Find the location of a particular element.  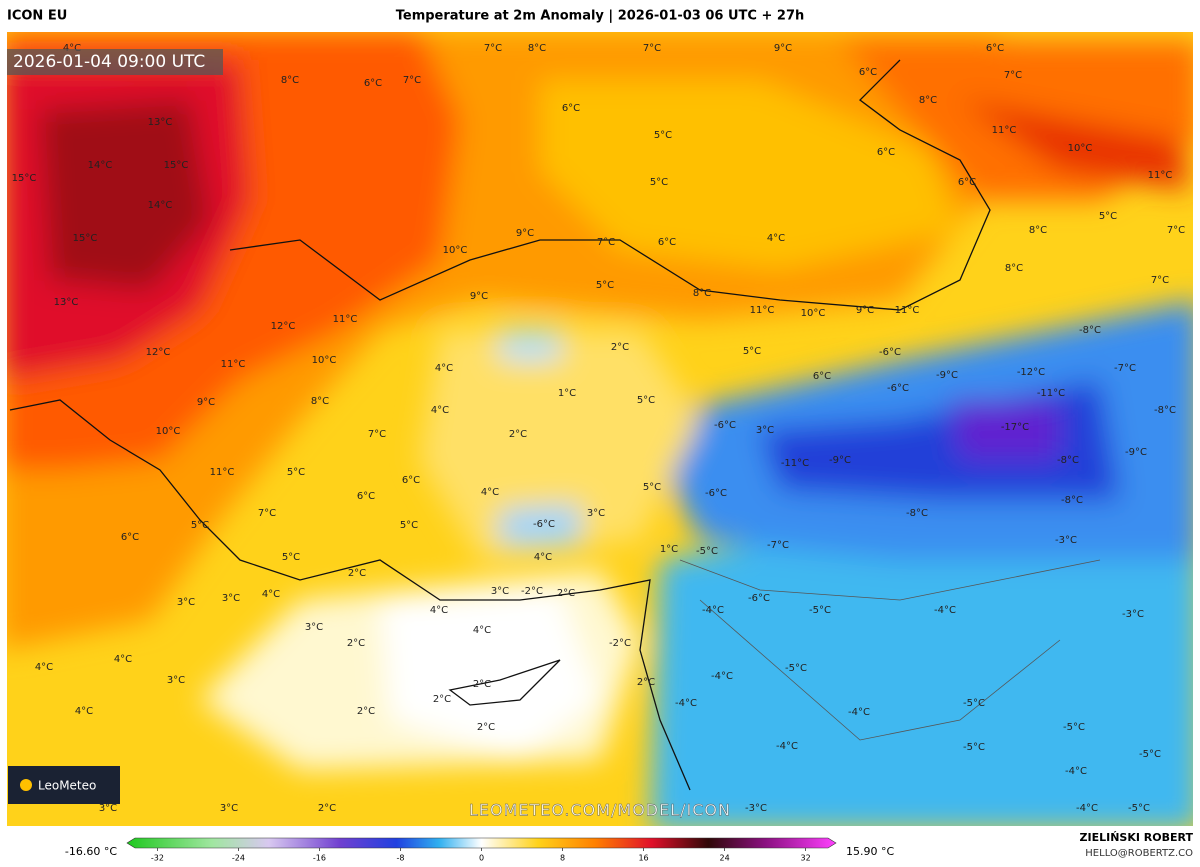

colorbar-tick-label: -8 is located at coordinates (400, 858).